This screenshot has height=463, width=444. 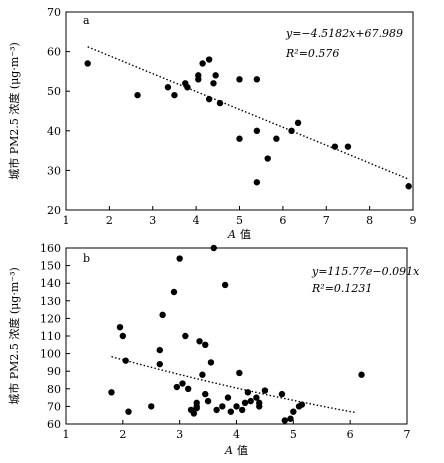 What do you see at coordinates (14, 336) in the screenshot?
I see `panel-b-y-axis-title: 城市 PM2.5 浓度 (μg·m⁻³)` at bounding box center [14, 336].